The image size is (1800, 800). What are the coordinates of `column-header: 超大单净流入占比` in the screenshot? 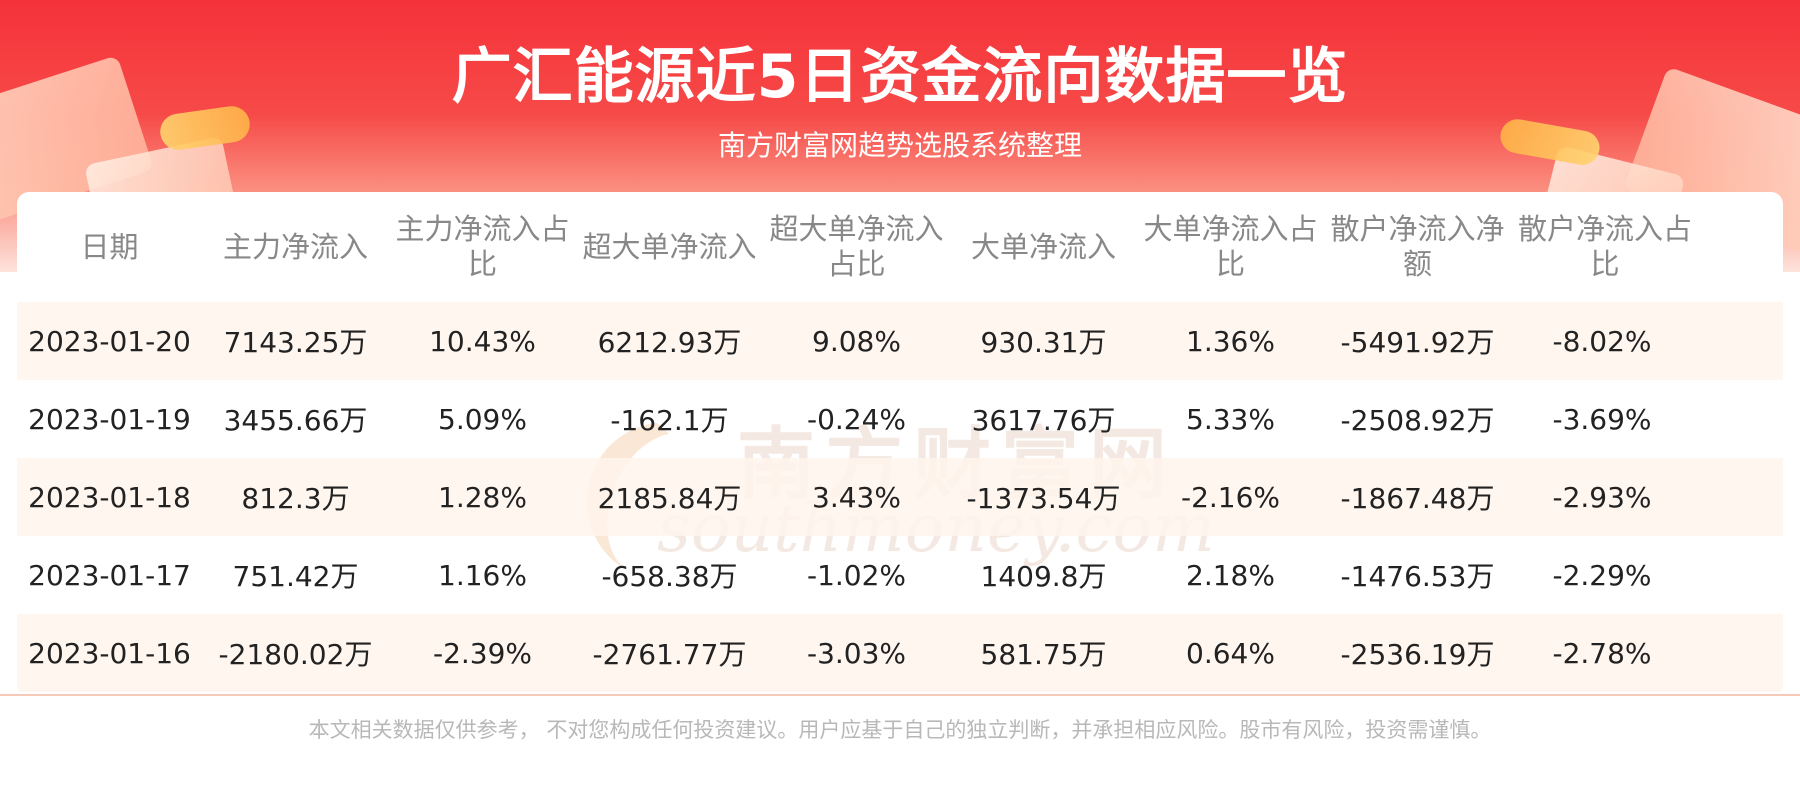 It's located at (856, 246).